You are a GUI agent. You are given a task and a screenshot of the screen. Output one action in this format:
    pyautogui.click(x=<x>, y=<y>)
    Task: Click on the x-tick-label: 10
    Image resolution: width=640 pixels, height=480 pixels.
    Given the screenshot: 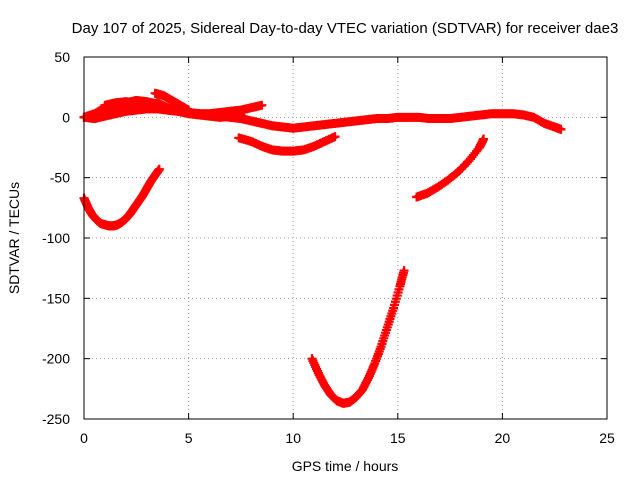 What is the action you would take?
    pyautogui.click(x=293, y=438)
    